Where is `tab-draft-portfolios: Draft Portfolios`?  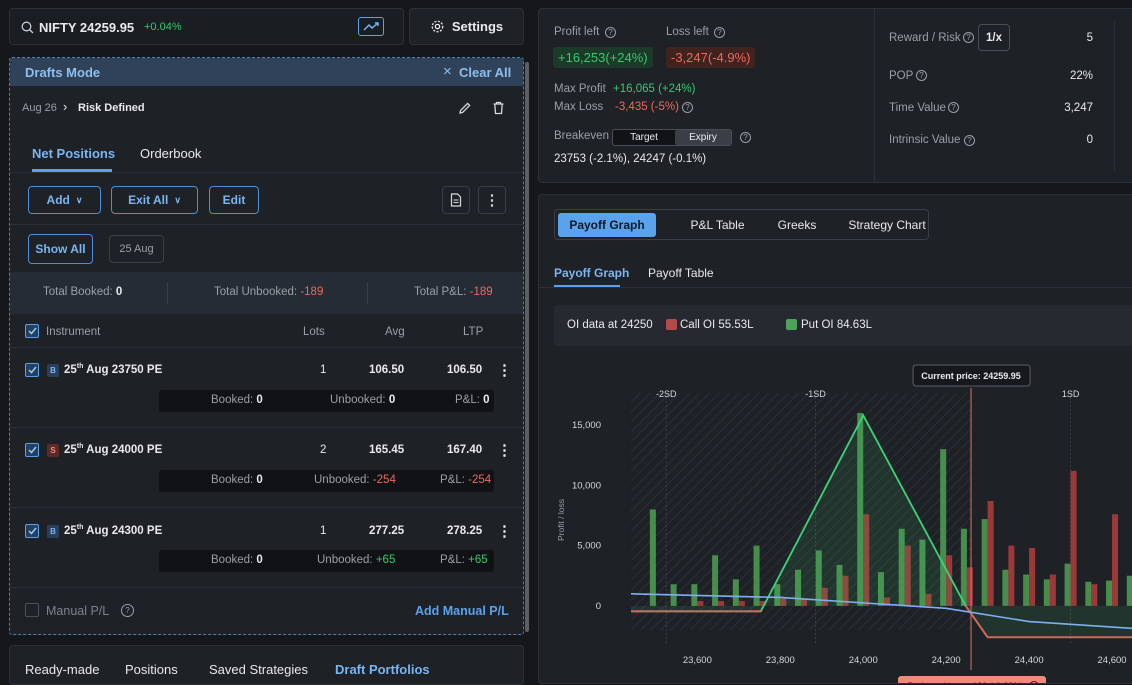 tab-draft-portfolios: Draft Portfolios is located at coordinates (382, 669).